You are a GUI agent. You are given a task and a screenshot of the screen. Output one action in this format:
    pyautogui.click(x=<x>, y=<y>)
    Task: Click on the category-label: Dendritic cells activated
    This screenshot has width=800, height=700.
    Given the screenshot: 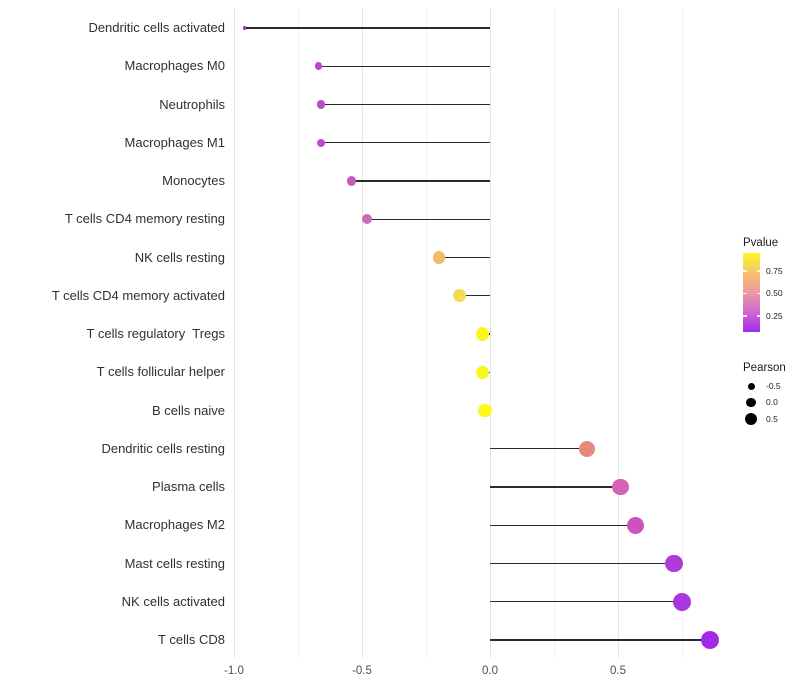 What is the action you would take?
    pyautogui.click(x=156, y=27)
    